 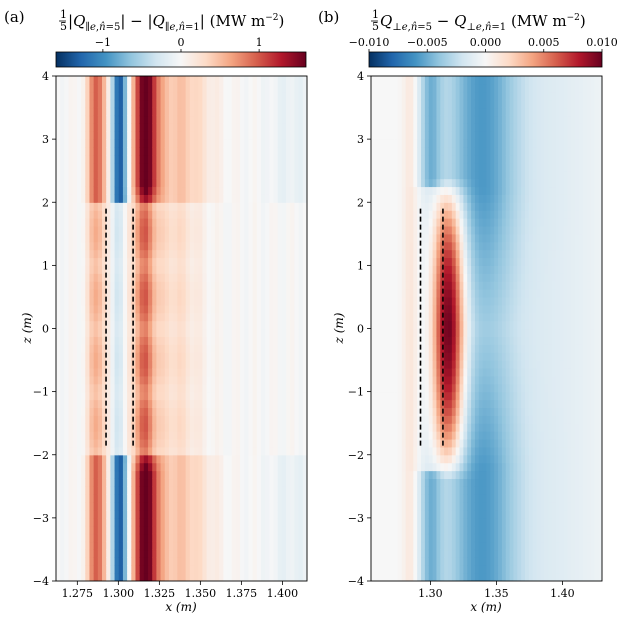 What do you see at coordinates (45, 139) in the screenshot?
I see `y-tick-label: 3` at bounding box center [45, 139].